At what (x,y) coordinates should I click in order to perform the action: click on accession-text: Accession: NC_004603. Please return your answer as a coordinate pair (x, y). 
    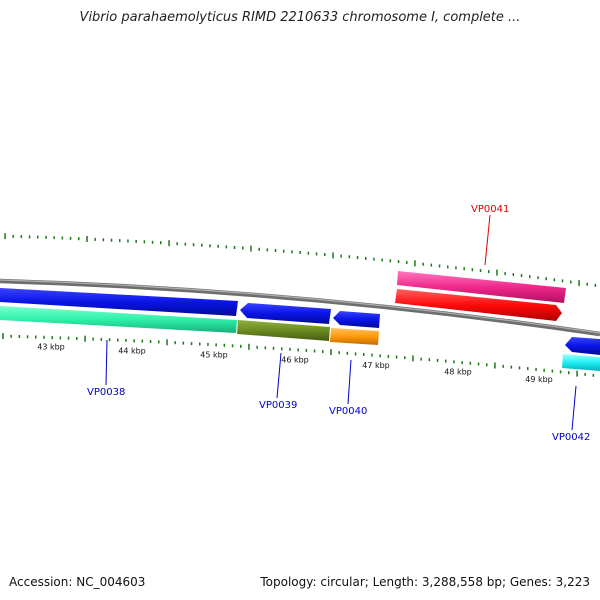
    Looking at the image, I should click on (77, 582).